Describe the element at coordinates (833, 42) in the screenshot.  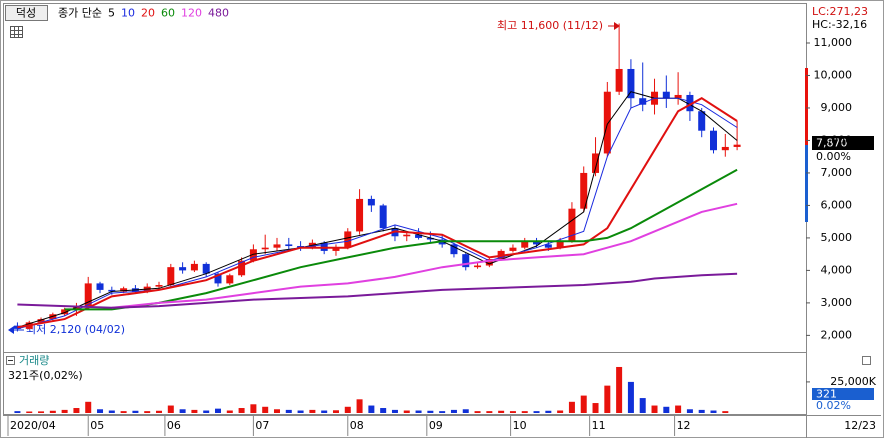
I see `y-tick-label: 11,000` at that location.